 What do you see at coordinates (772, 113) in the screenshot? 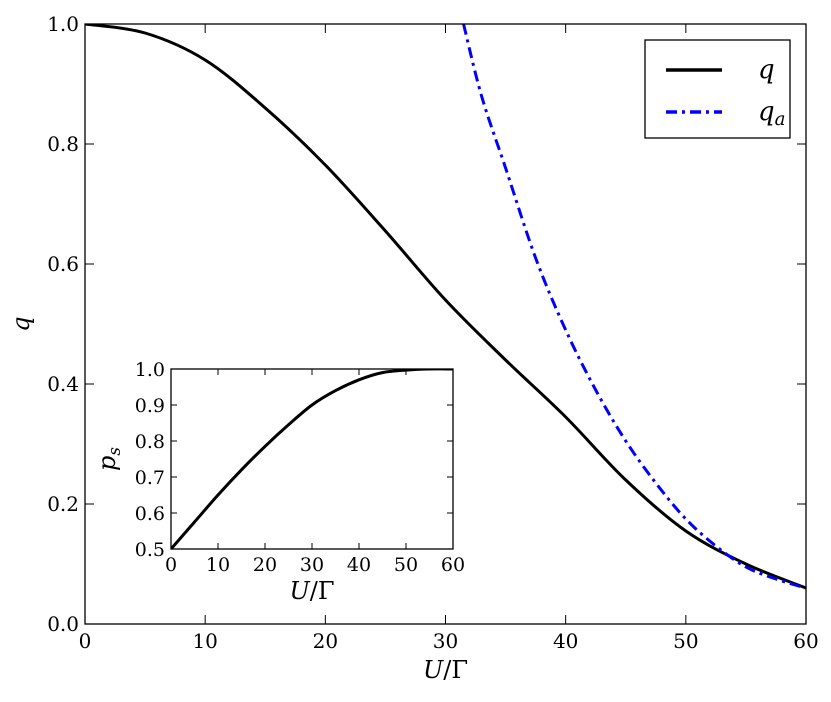
I see `legend-label-q_a: qa` at bounding box center [772, 113].